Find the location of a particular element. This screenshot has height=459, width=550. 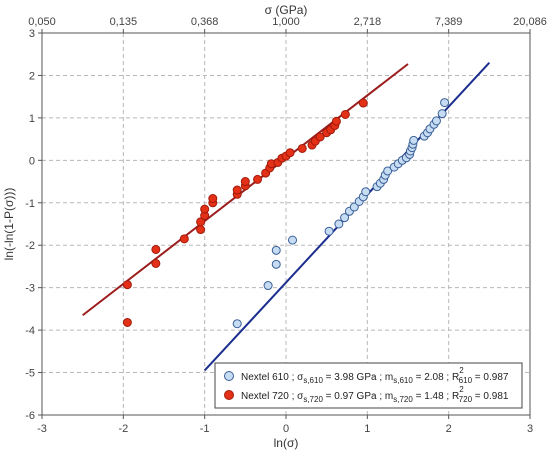

y-tick-label: 3 is located at coordinates (32, 34).